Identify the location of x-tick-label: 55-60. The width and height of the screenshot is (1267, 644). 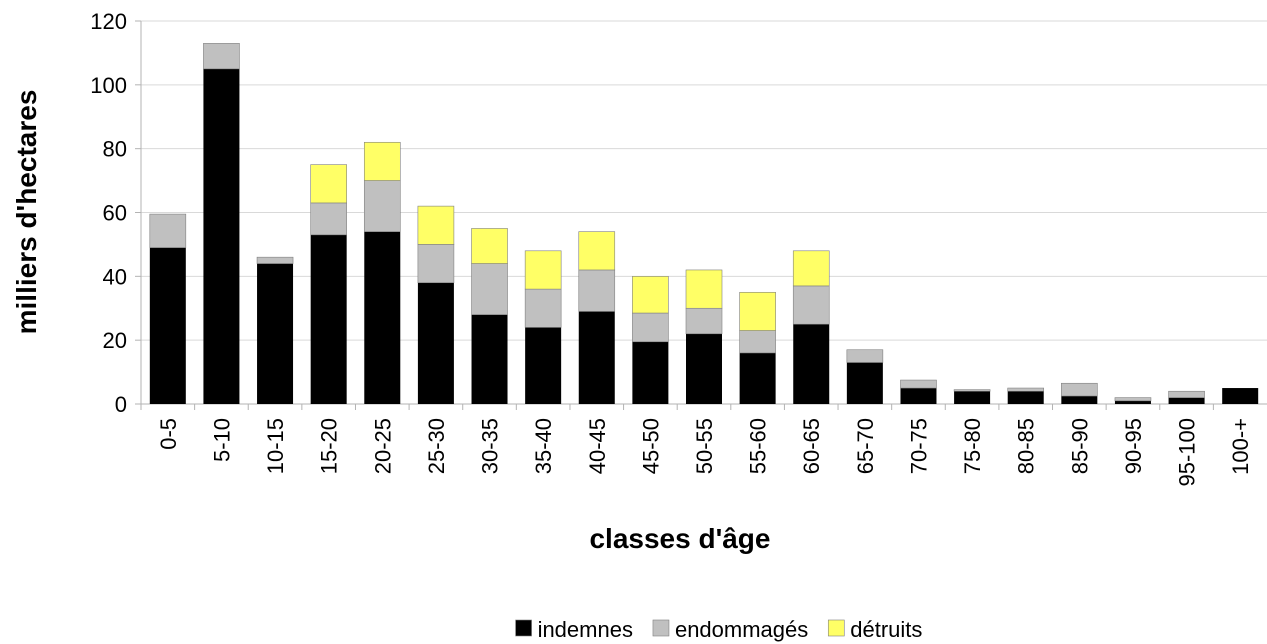
(758, 446).